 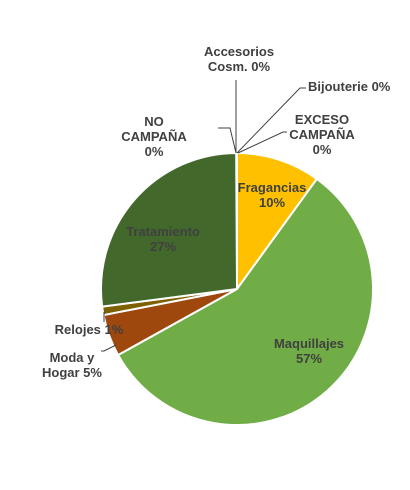 I want to click on data-label-fragancias: Fragancias 10%, so click(x=272, y=195).